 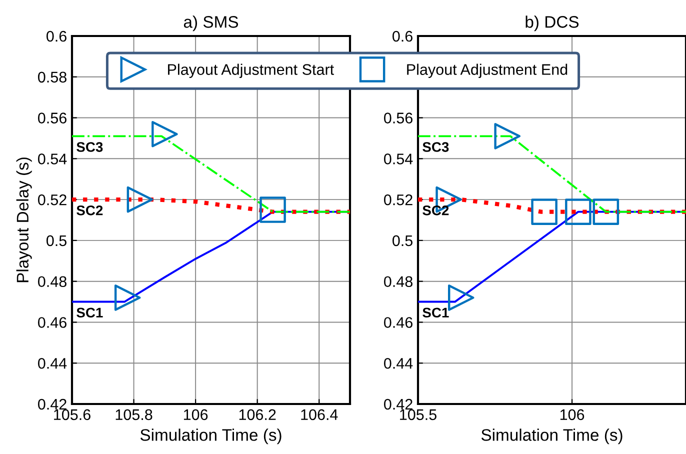 I want to click on legend-label: Playout Adjustment Start, so click(x=251, y=71).